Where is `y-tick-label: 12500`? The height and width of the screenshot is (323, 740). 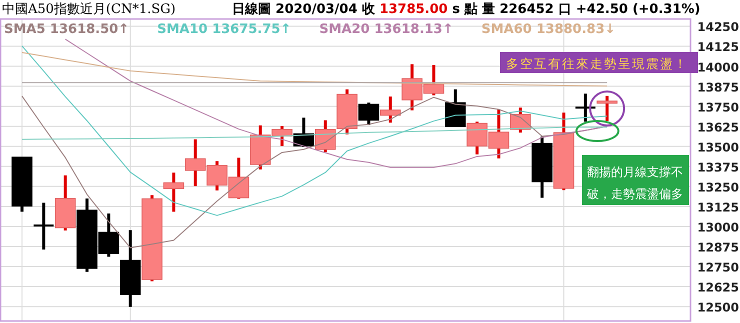
y-tick-label: 12500 is located at coordinates (718, 307).